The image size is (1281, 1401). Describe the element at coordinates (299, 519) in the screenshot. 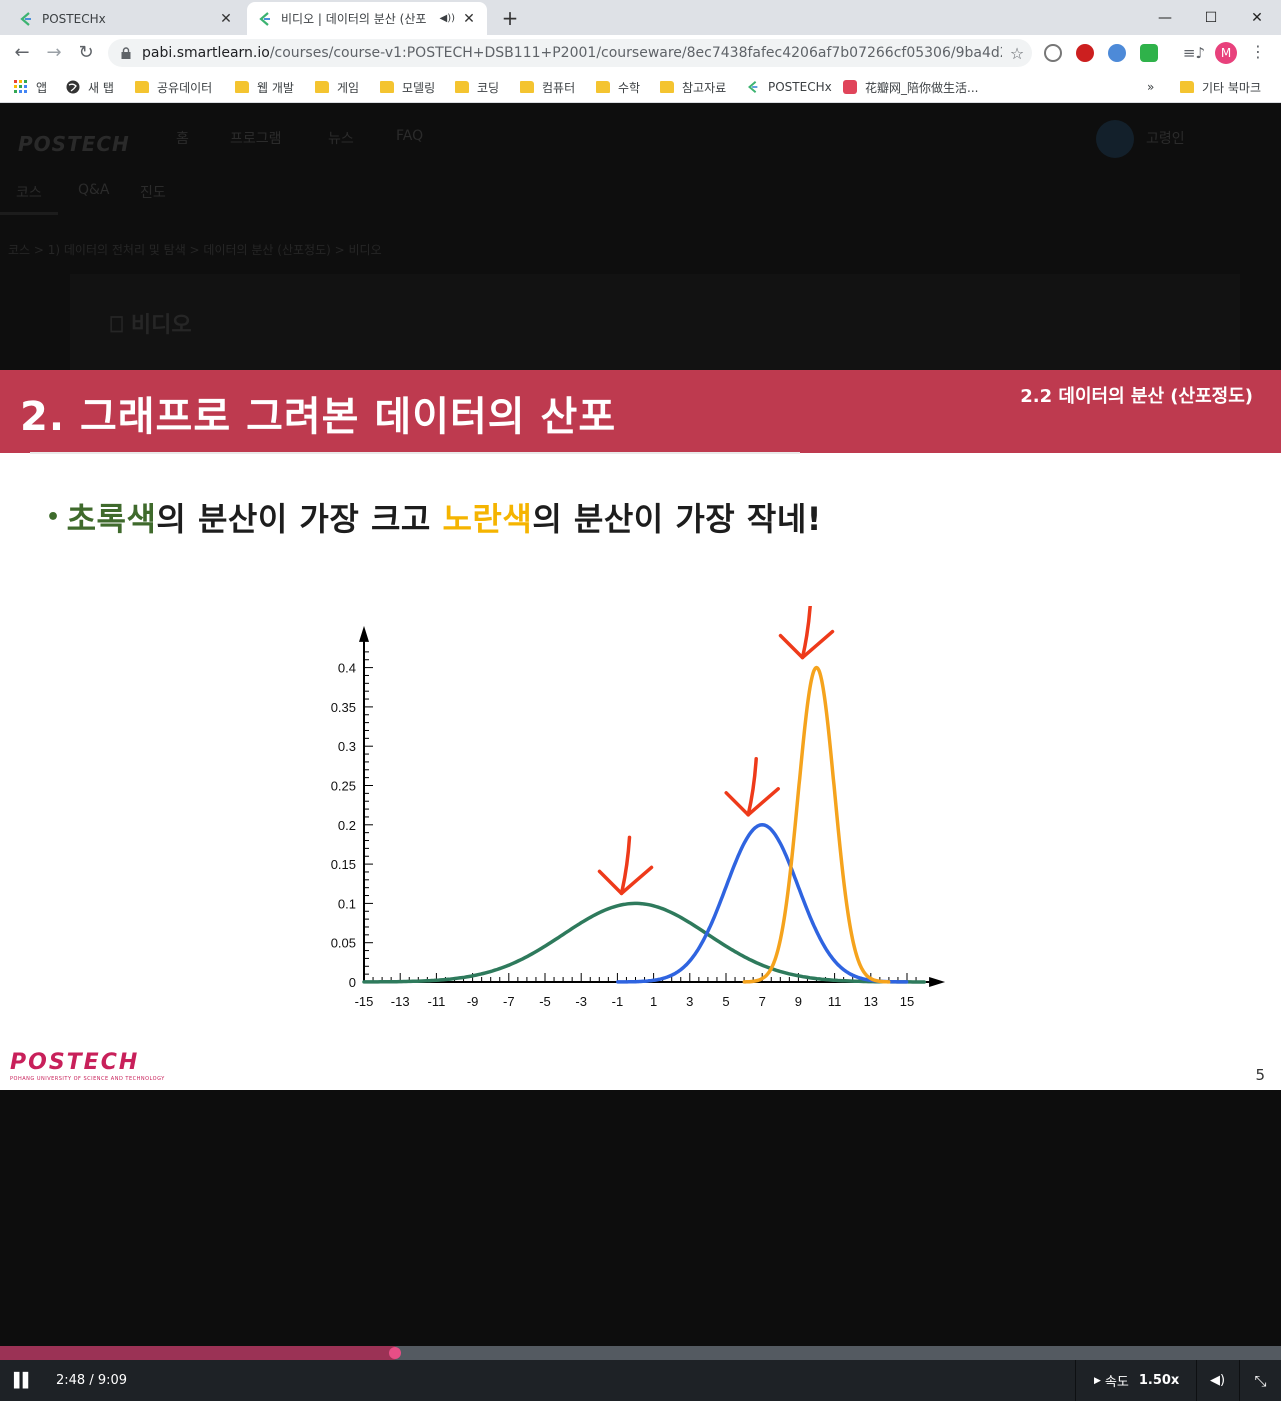

I see `bullet-text-1: 의 분산이 가장 크고` at that location.